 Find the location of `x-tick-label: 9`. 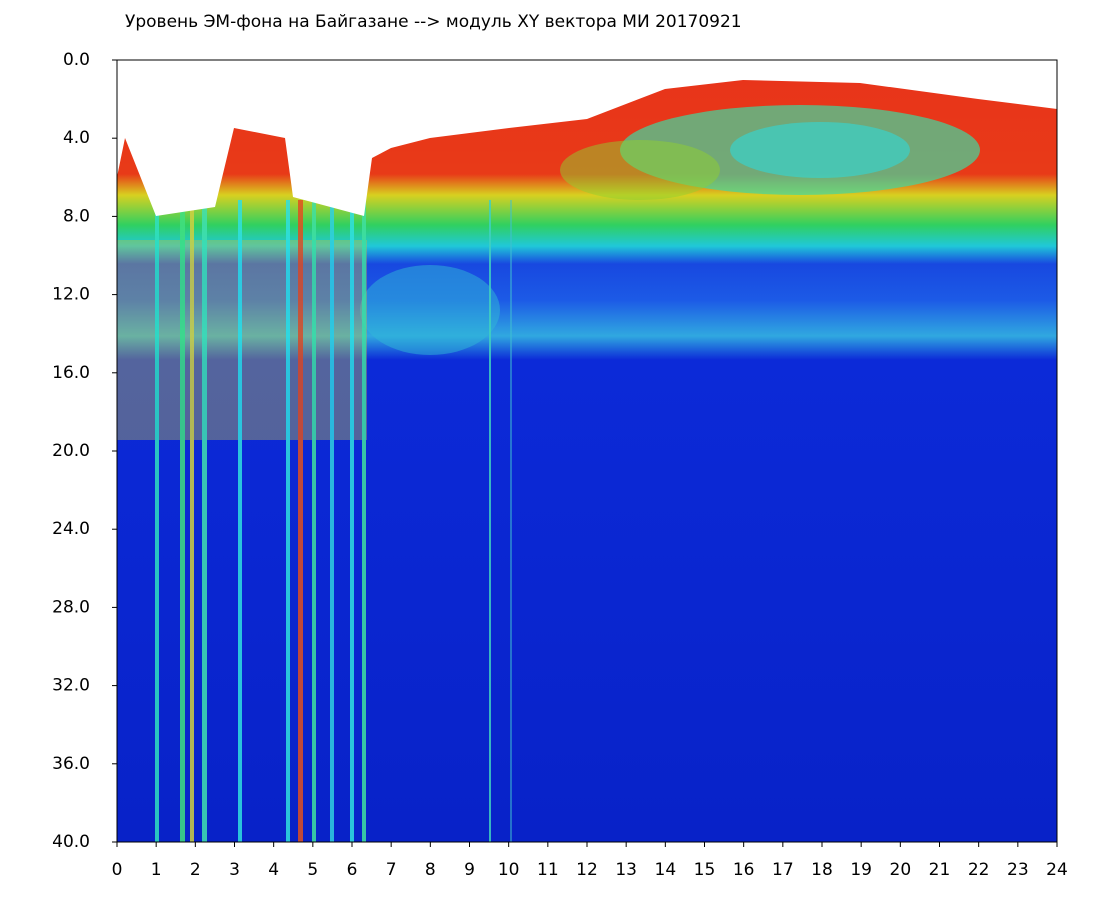

x-tick-label: 9 is located at coordinates (469, 870).